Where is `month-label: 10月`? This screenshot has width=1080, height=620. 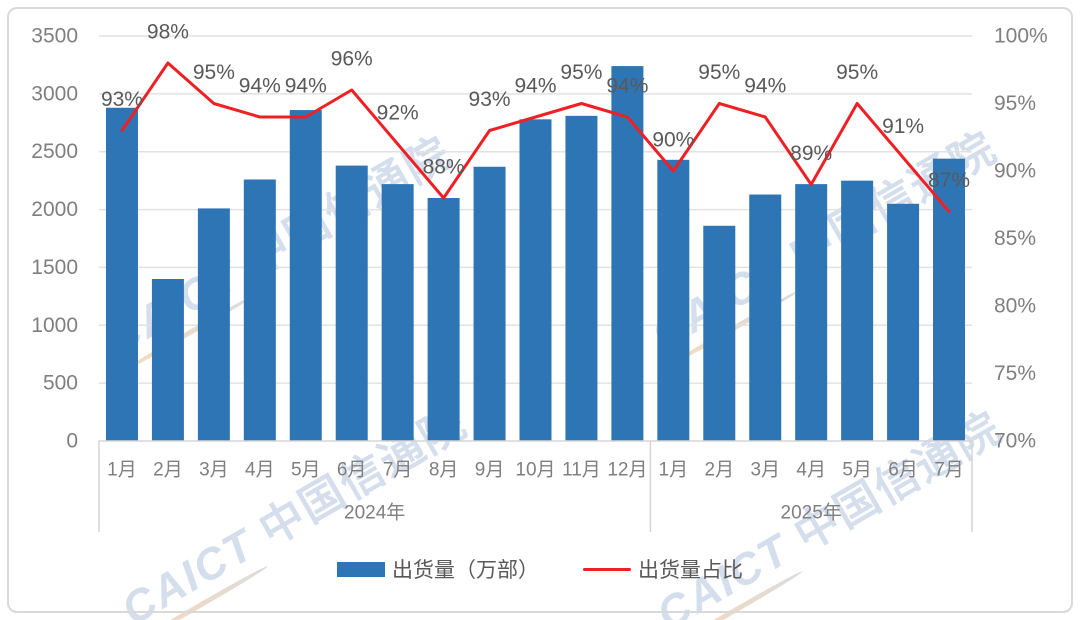 month-label: 10月 is located at coordinates (535, 470).